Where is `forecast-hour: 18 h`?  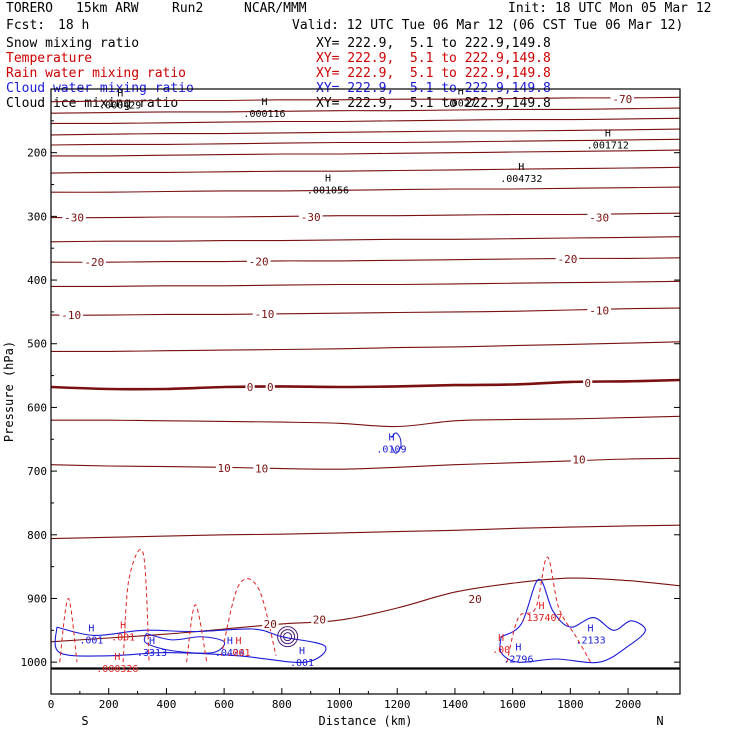
forecast-hour: 18 h is located at coordinates (74, 25).